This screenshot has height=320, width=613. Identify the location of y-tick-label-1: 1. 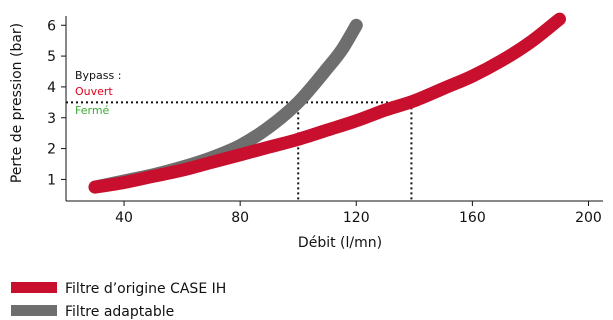
(51, 180).